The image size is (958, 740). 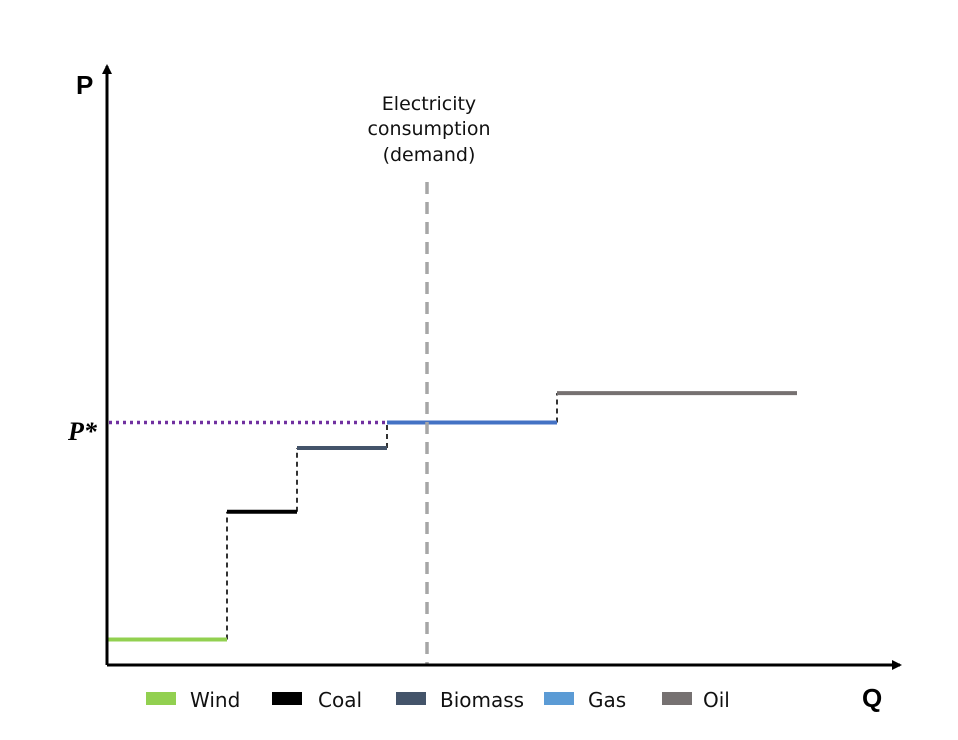 What do you see at coordinates (428, 129) in the screenshot?
I see `demand-label-line-2: consumption` at bounding box center [428, 129].